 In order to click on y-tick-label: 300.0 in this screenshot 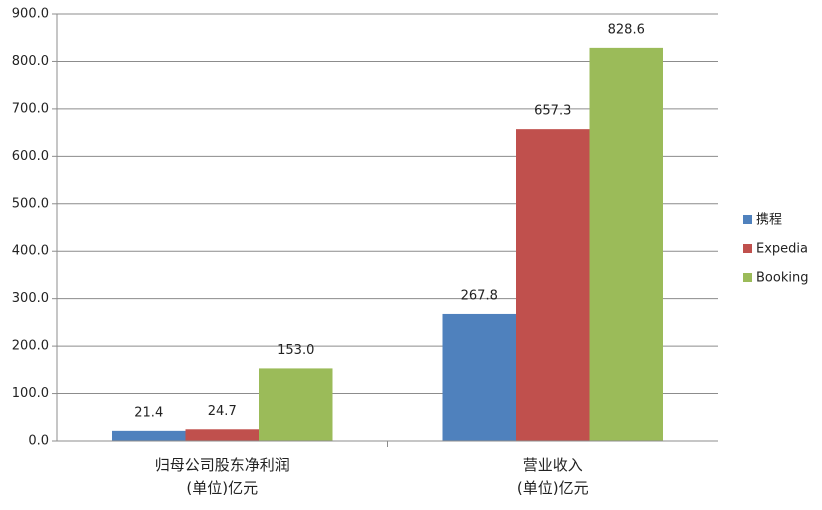, I will do `click(30, 298)`.